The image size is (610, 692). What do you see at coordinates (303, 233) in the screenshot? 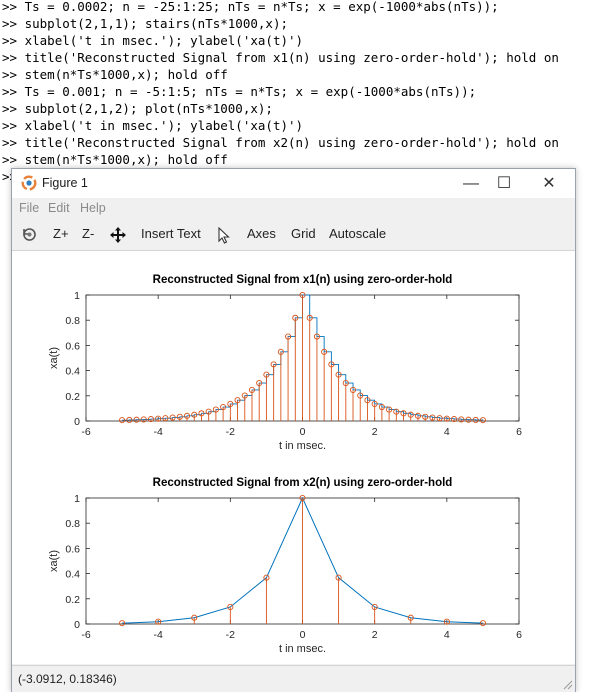
I see `grid-button: Grid` at bounding box center [303, 233].